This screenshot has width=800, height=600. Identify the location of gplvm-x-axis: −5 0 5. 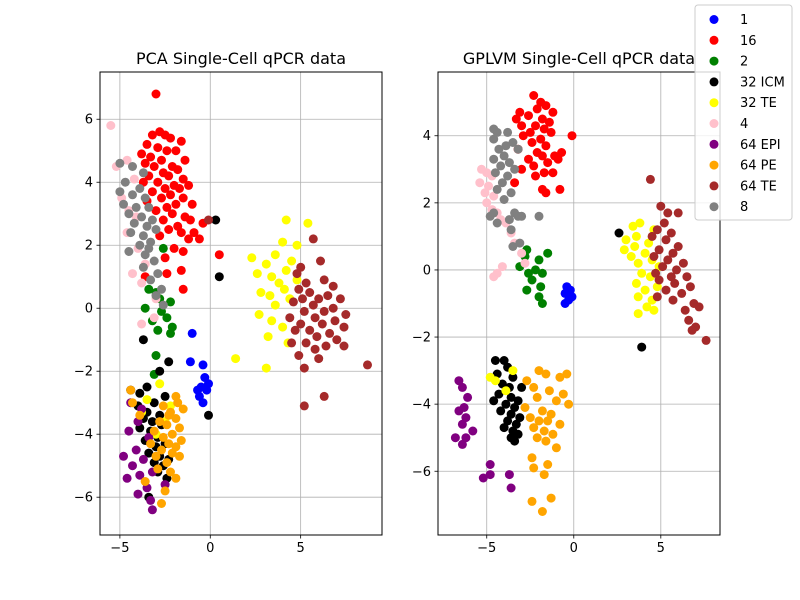
(571, 545).